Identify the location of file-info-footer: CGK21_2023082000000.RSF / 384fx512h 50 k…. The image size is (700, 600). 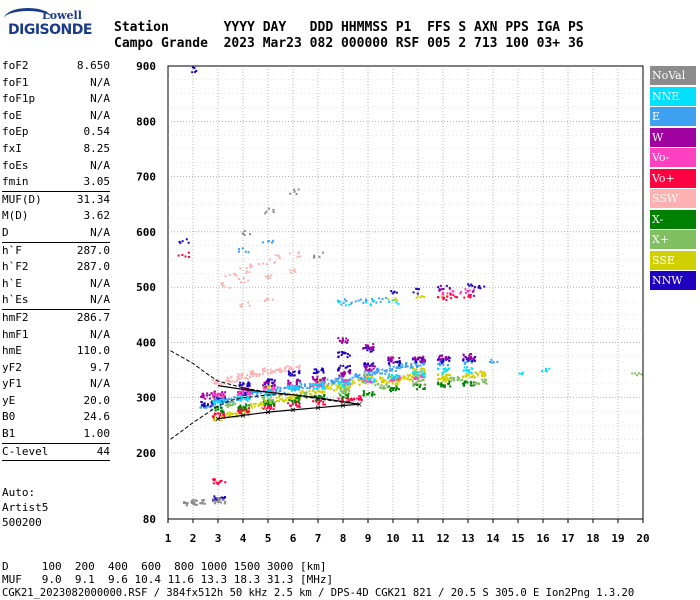
(318, 593).